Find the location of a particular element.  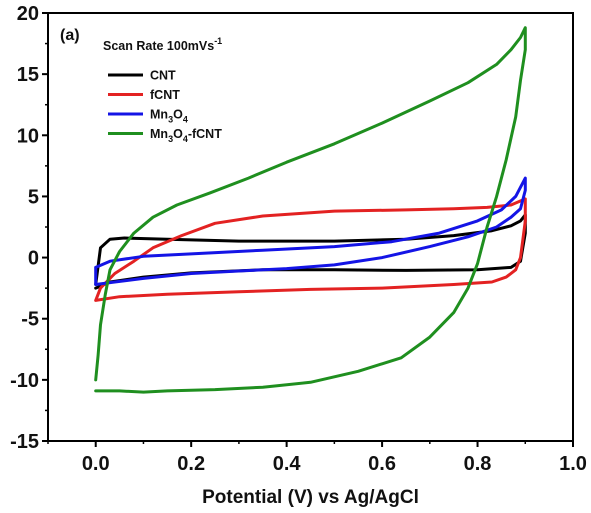

panel-label: (a) is located at coordinates (70, 35).